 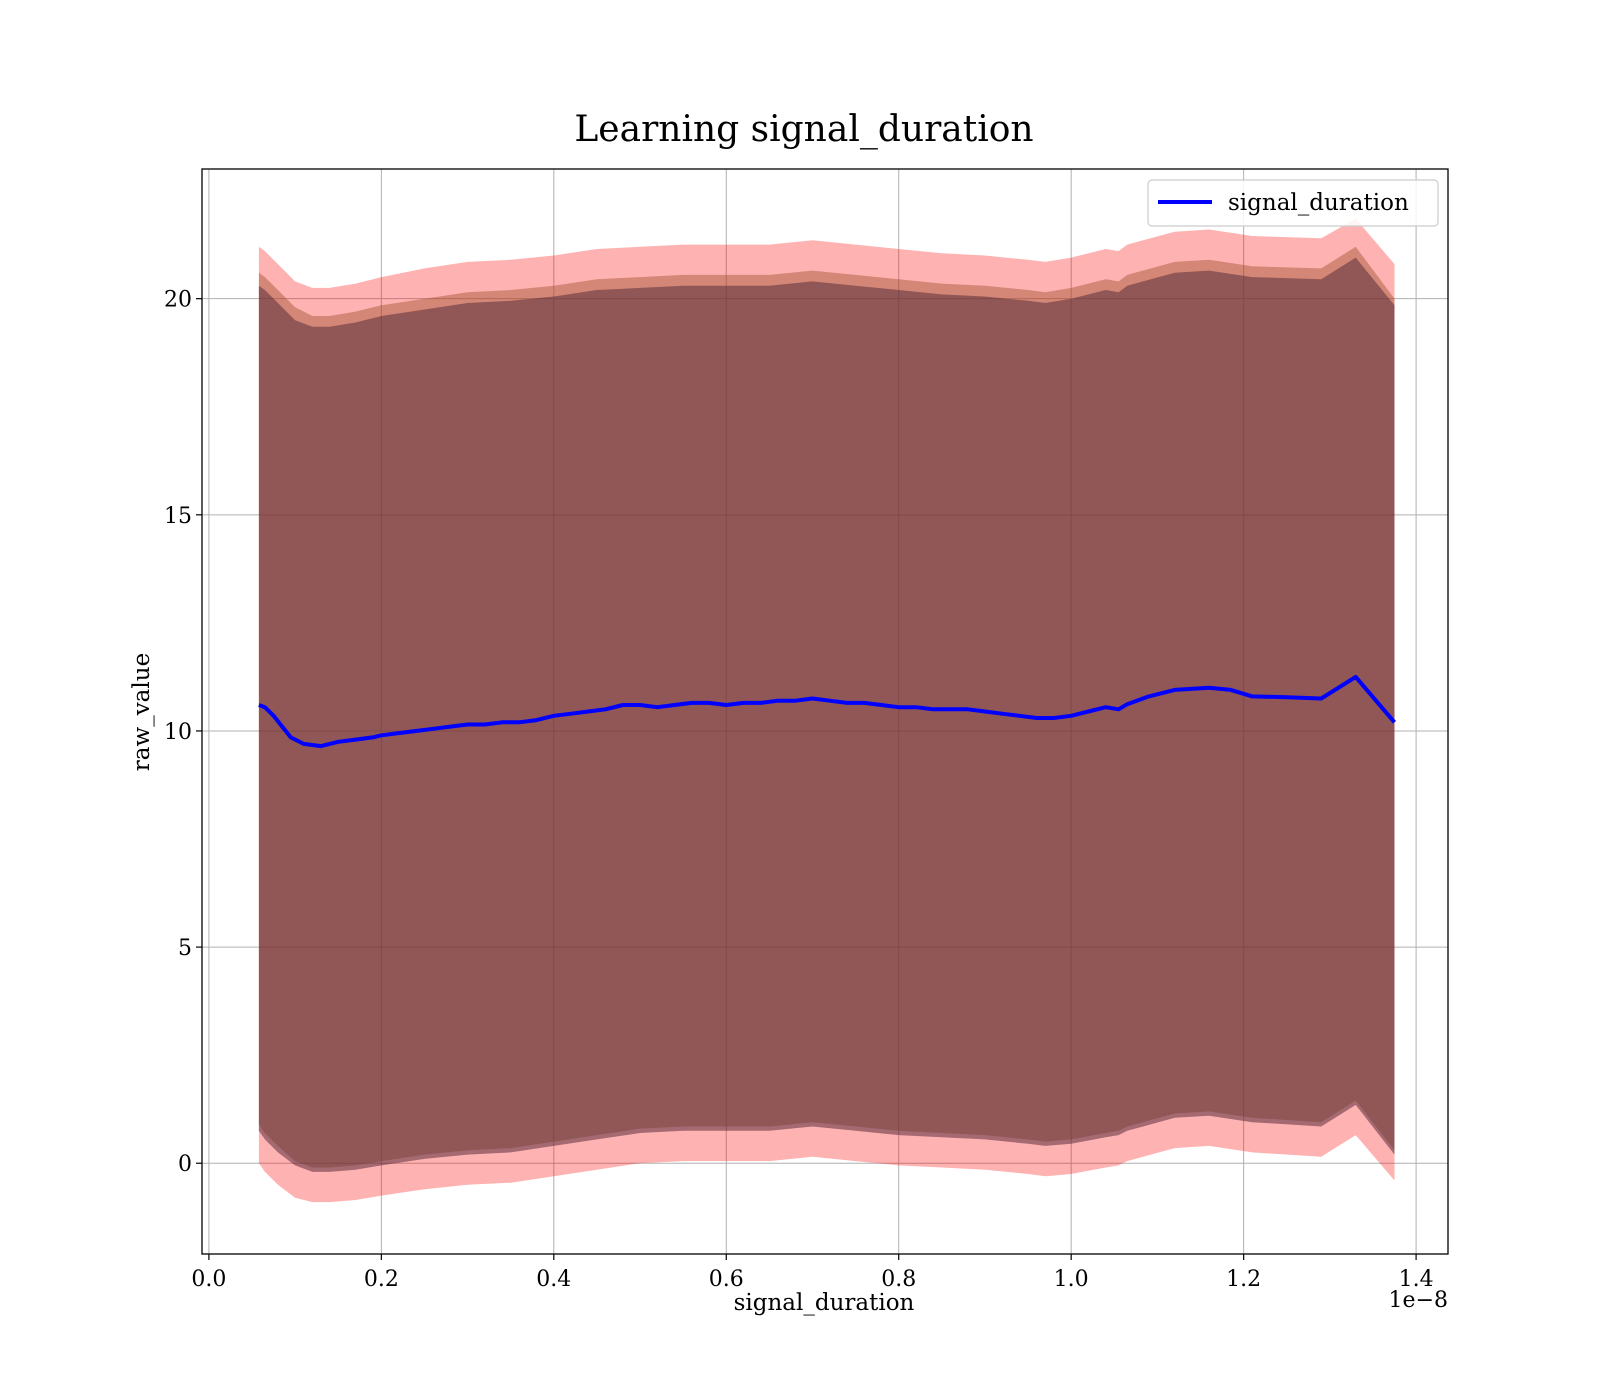 I want to click on chart-title: Learning signal_duration, so click(x=803, y=129).